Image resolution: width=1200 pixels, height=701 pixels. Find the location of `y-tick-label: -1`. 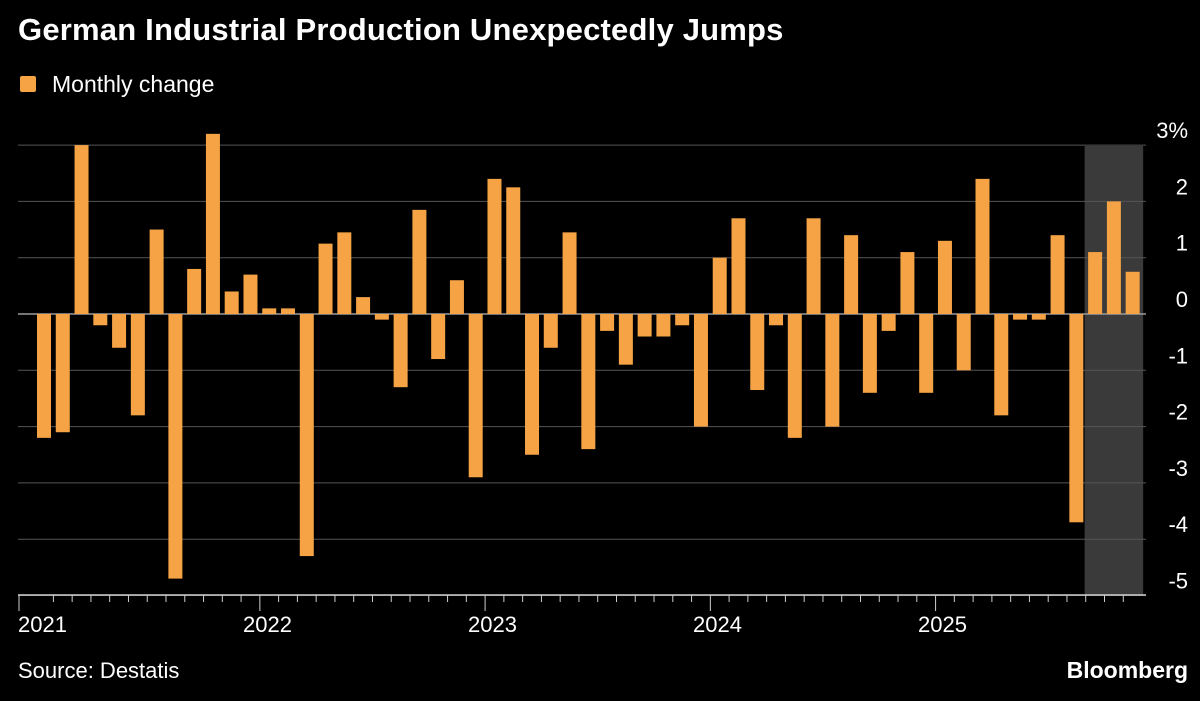

y-tick-label: -1 is located at coordinates (1178, 355).